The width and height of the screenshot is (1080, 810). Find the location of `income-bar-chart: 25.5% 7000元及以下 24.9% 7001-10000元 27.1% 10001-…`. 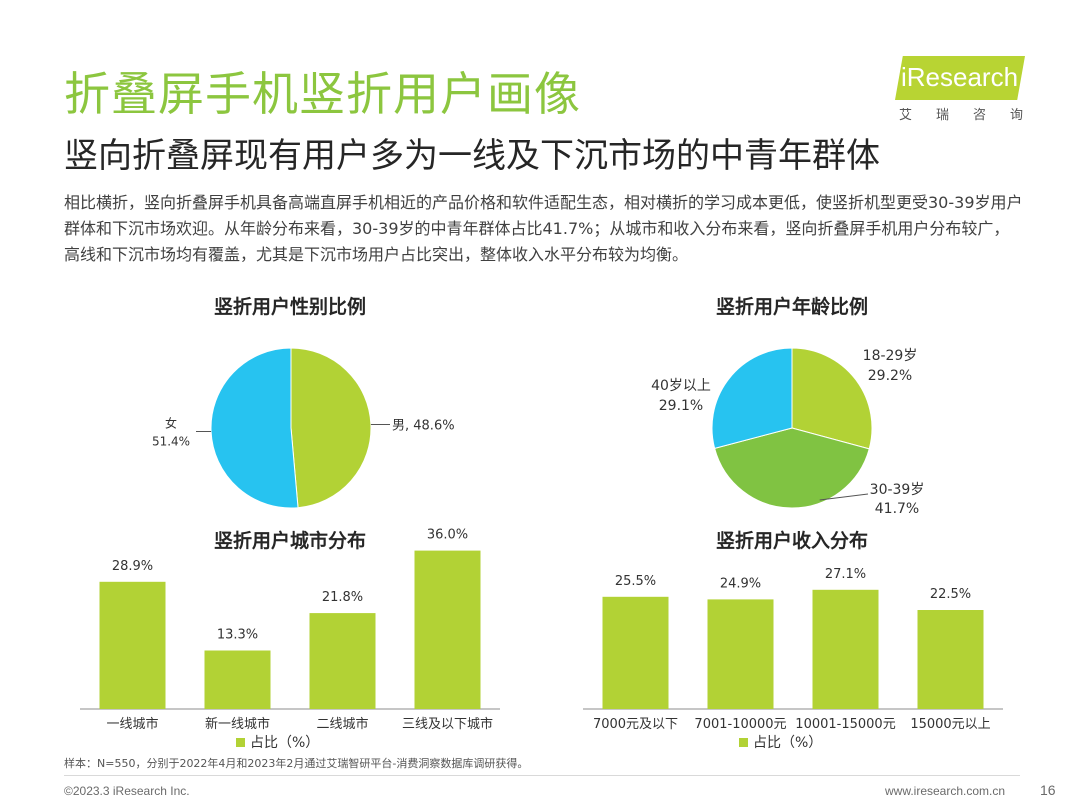

income-bar-chart: 25.5% 7000元及以下 24.9% 7001-10000元 27.1% 10001-… is located at coordinates (793, 659).